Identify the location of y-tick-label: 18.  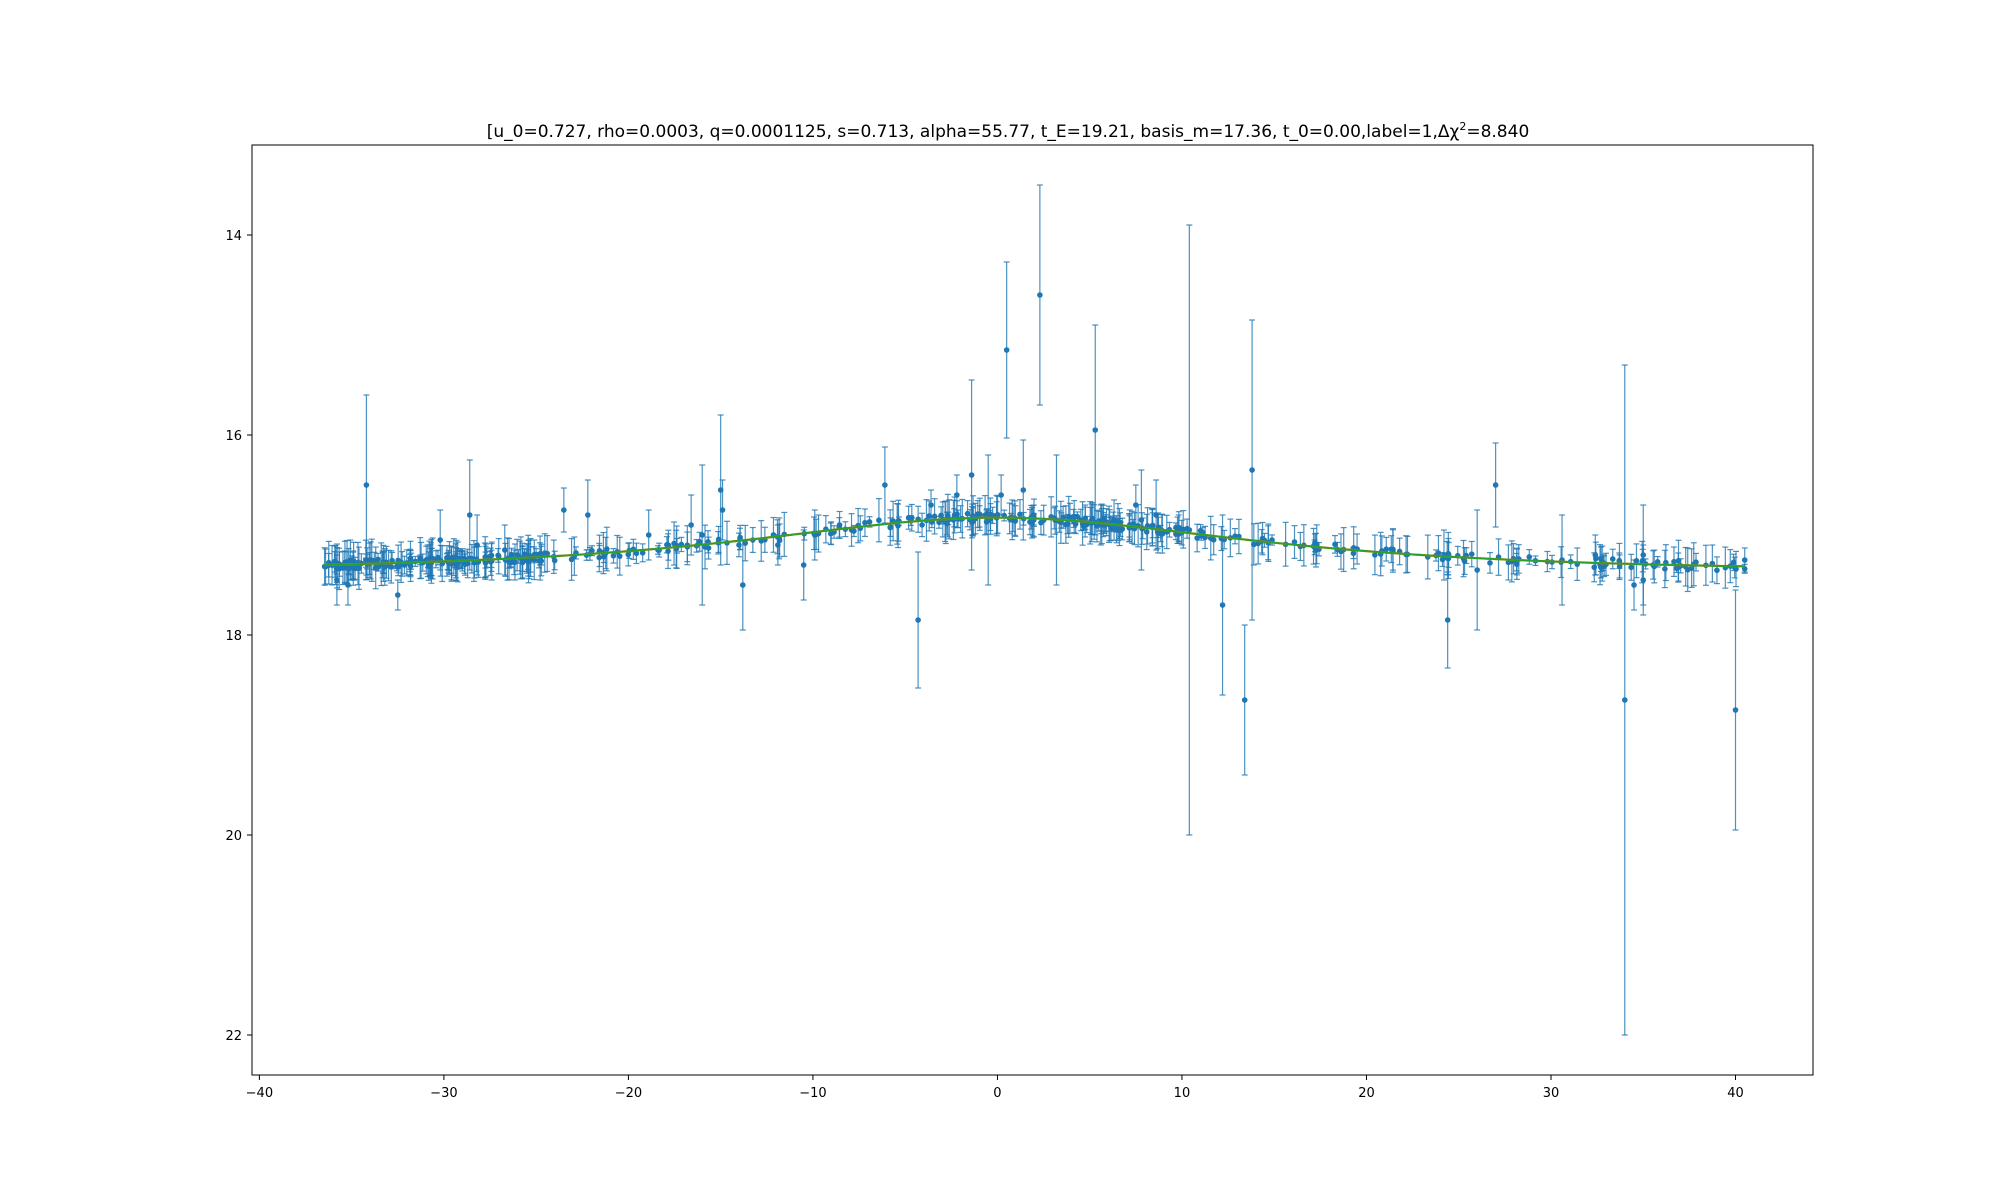
(233, 636).